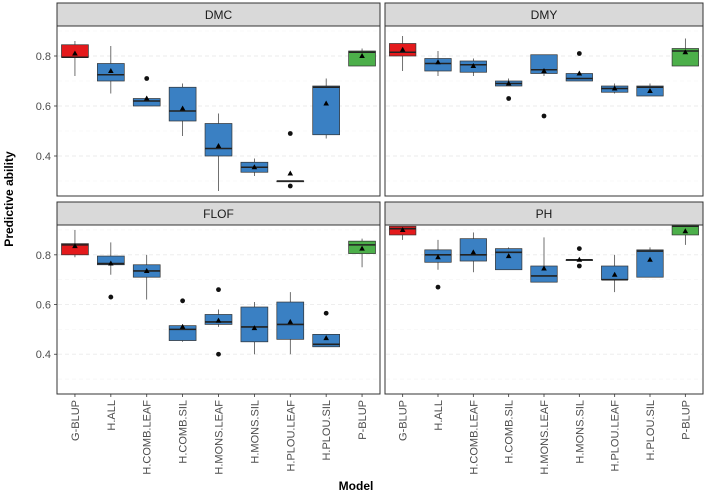 This screenshot has height=493, width=708. What do you see at coordinates (544, 15) in the screenshot?
I see `facet-strip-title: DMY` at bounding box center [544, 15].